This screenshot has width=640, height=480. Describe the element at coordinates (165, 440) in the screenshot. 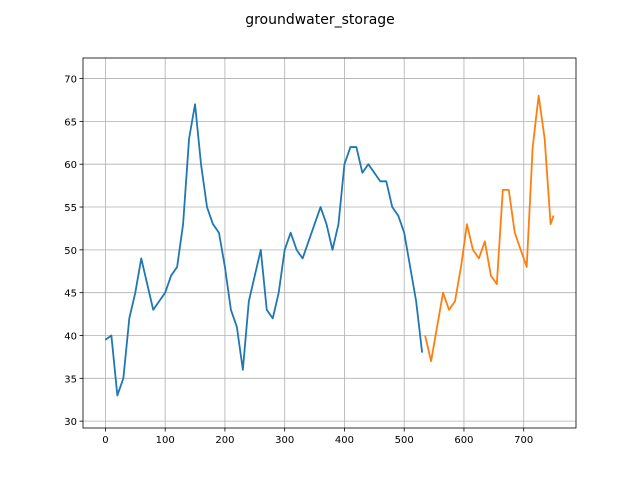

I see `x-tick-label: 100` at that location.